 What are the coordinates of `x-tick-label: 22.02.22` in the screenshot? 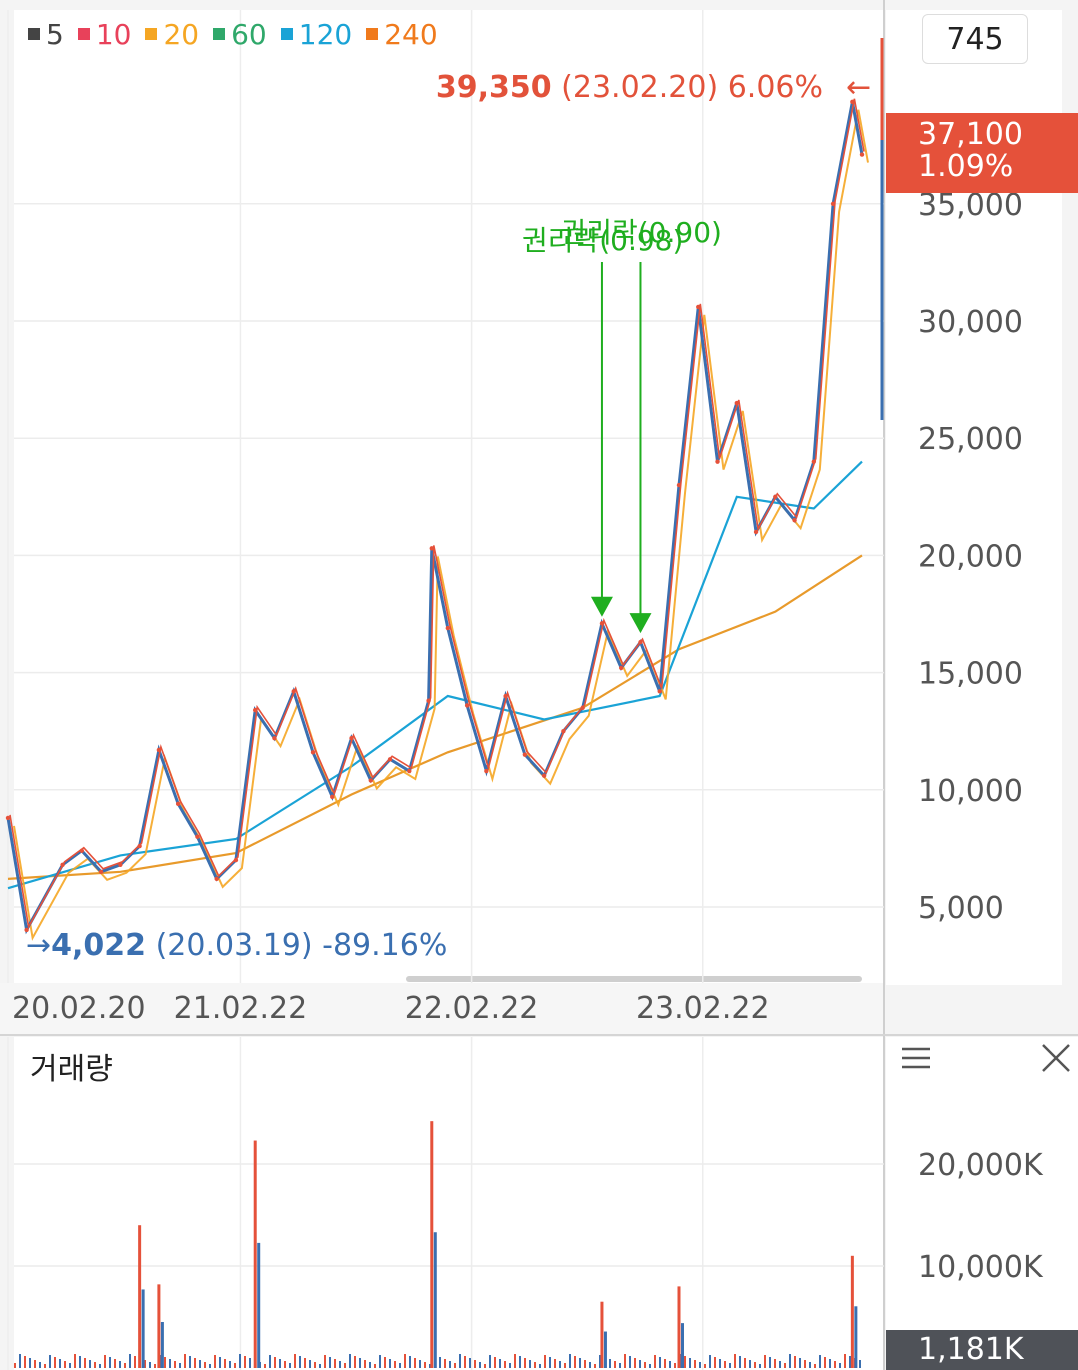 It's located at (472, 1008).